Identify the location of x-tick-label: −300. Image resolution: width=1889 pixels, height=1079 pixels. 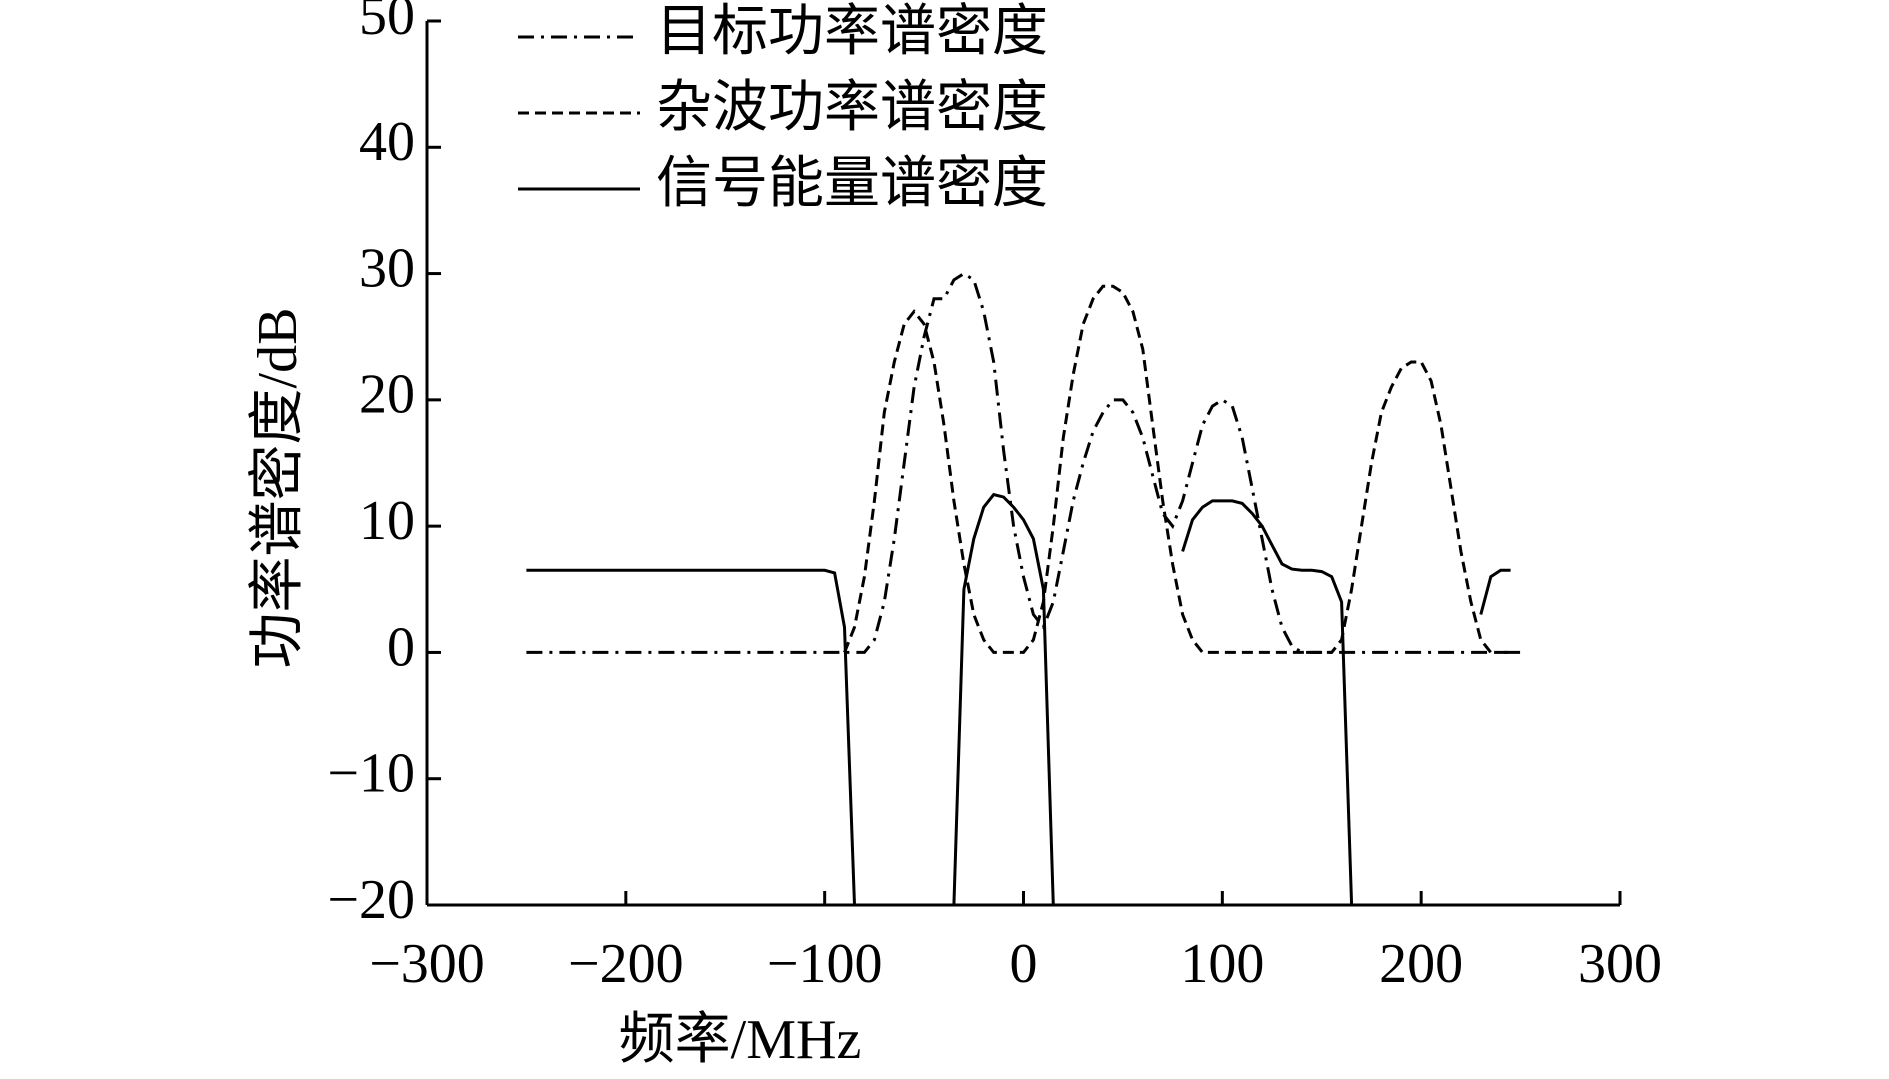
(427, 964).